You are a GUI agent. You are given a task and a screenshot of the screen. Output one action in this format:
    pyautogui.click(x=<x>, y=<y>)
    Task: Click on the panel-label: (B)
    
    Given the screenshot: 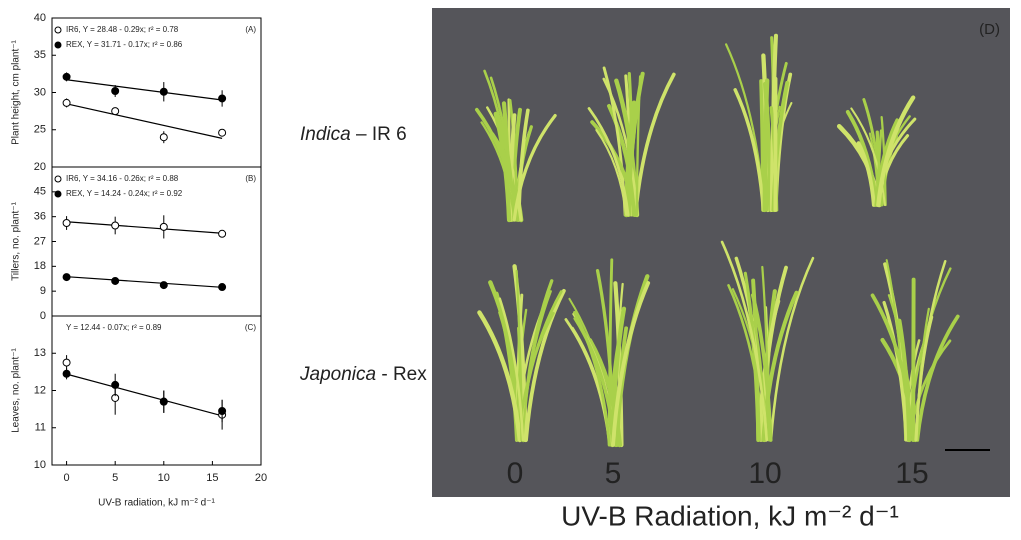 What is the action you would take?
    pyautogui.click(x=250, y=178)
    